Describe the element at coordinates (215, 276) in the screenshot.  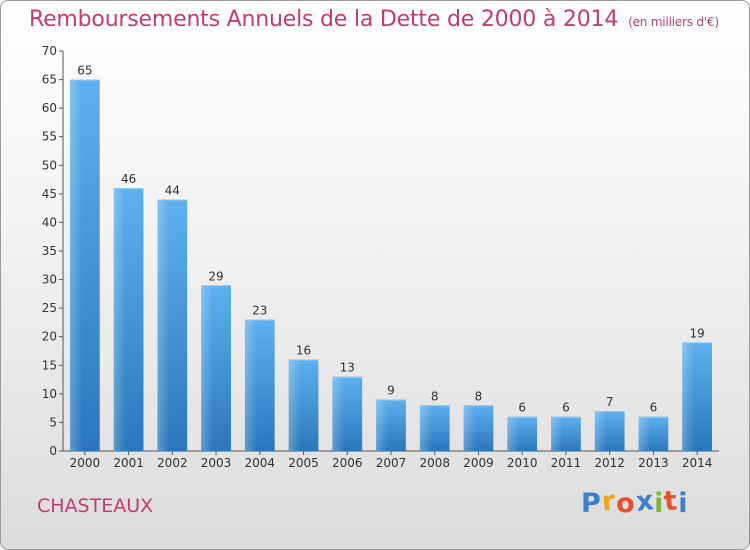
I see `data-label: 29` at that location.